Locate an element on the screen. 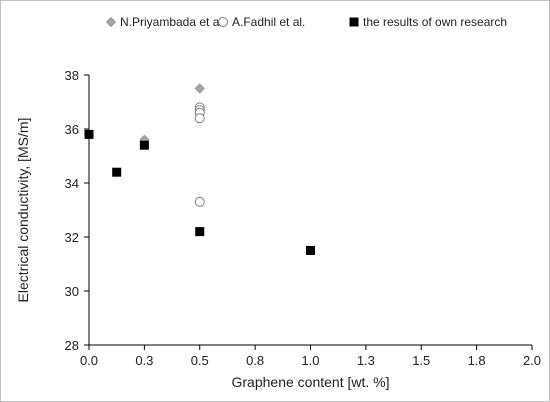  legend-item: N.Priyambada et al. is located at coordinates (165, 22).